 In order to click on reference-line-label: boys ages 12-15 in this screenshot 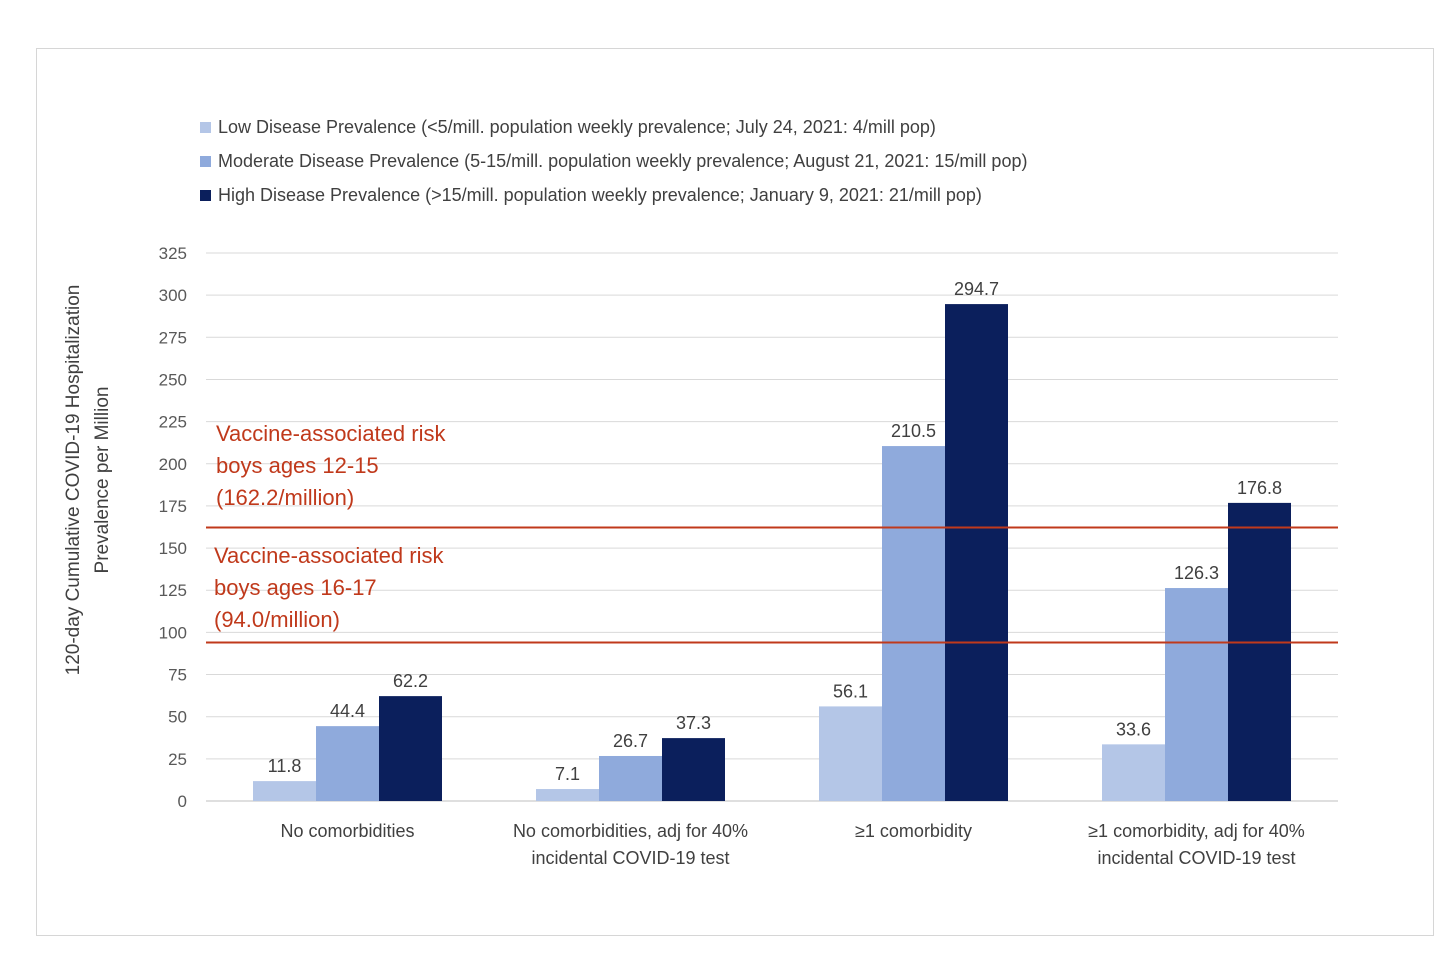, I will do `click(297, 465)`.